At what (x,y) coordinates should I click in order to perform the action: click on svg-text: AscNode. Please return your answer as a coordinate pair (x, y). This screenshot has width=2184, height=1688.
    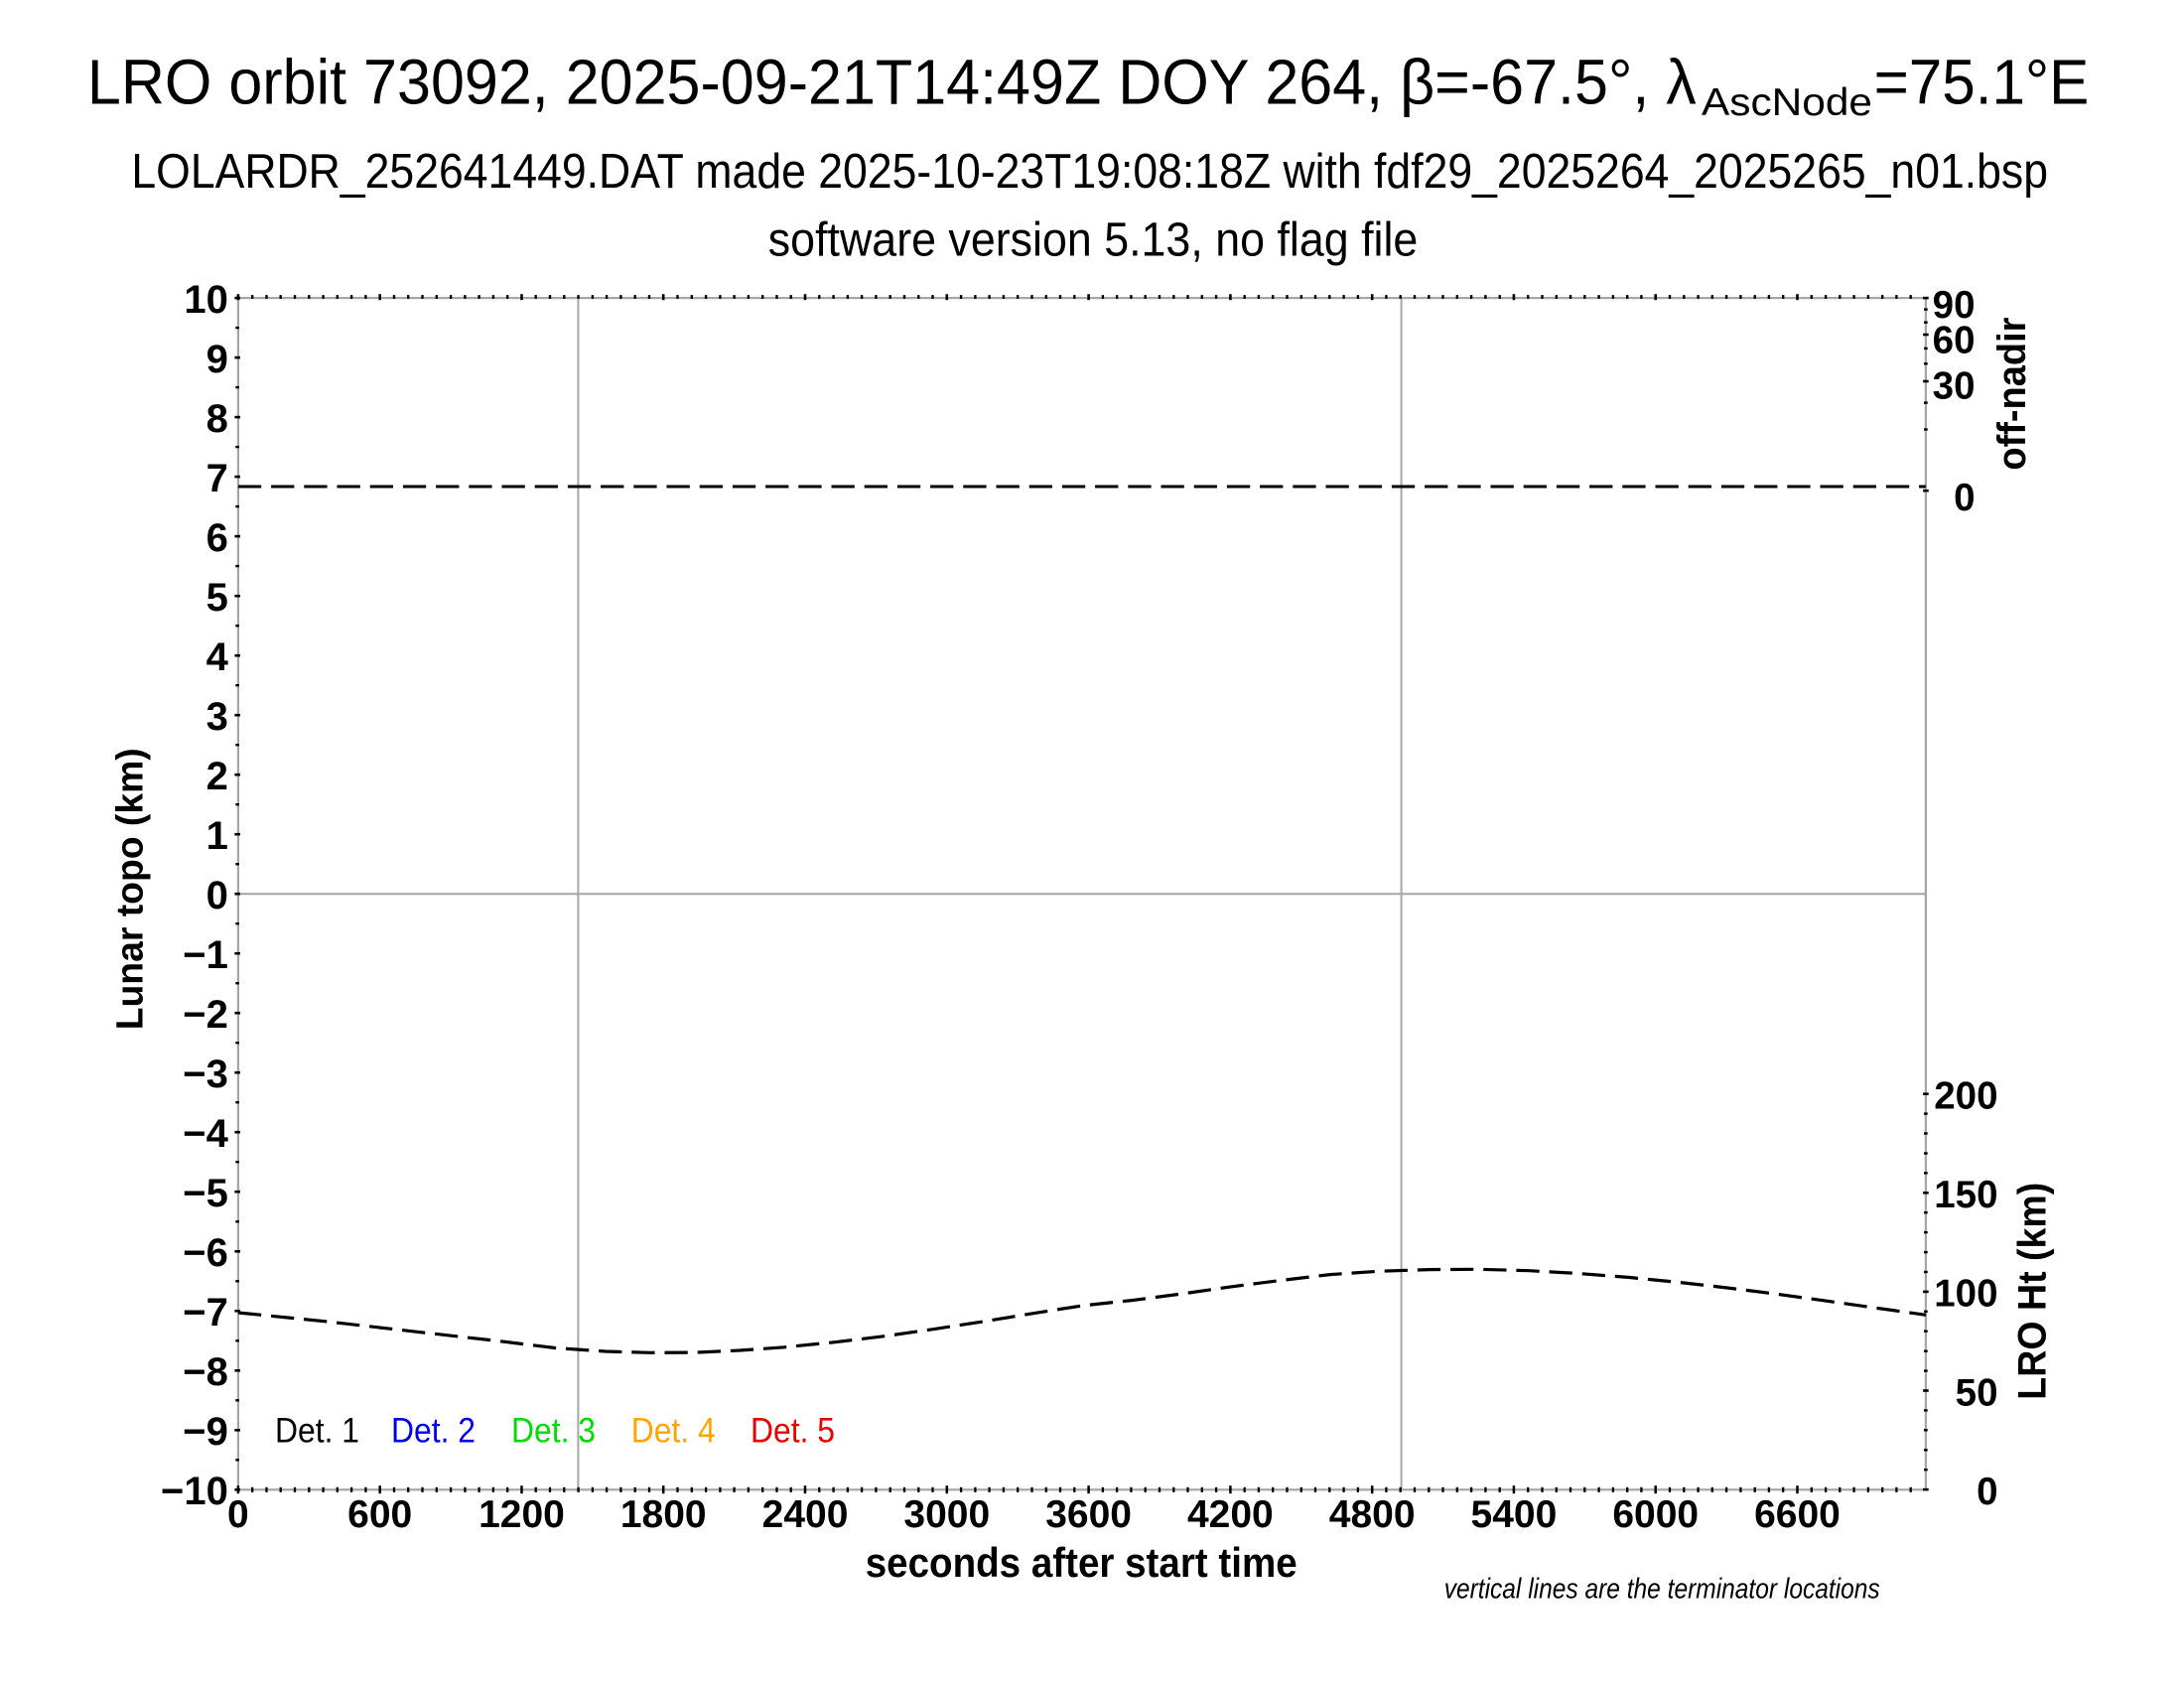
    Looking at the image, I should click on (1787, 102).